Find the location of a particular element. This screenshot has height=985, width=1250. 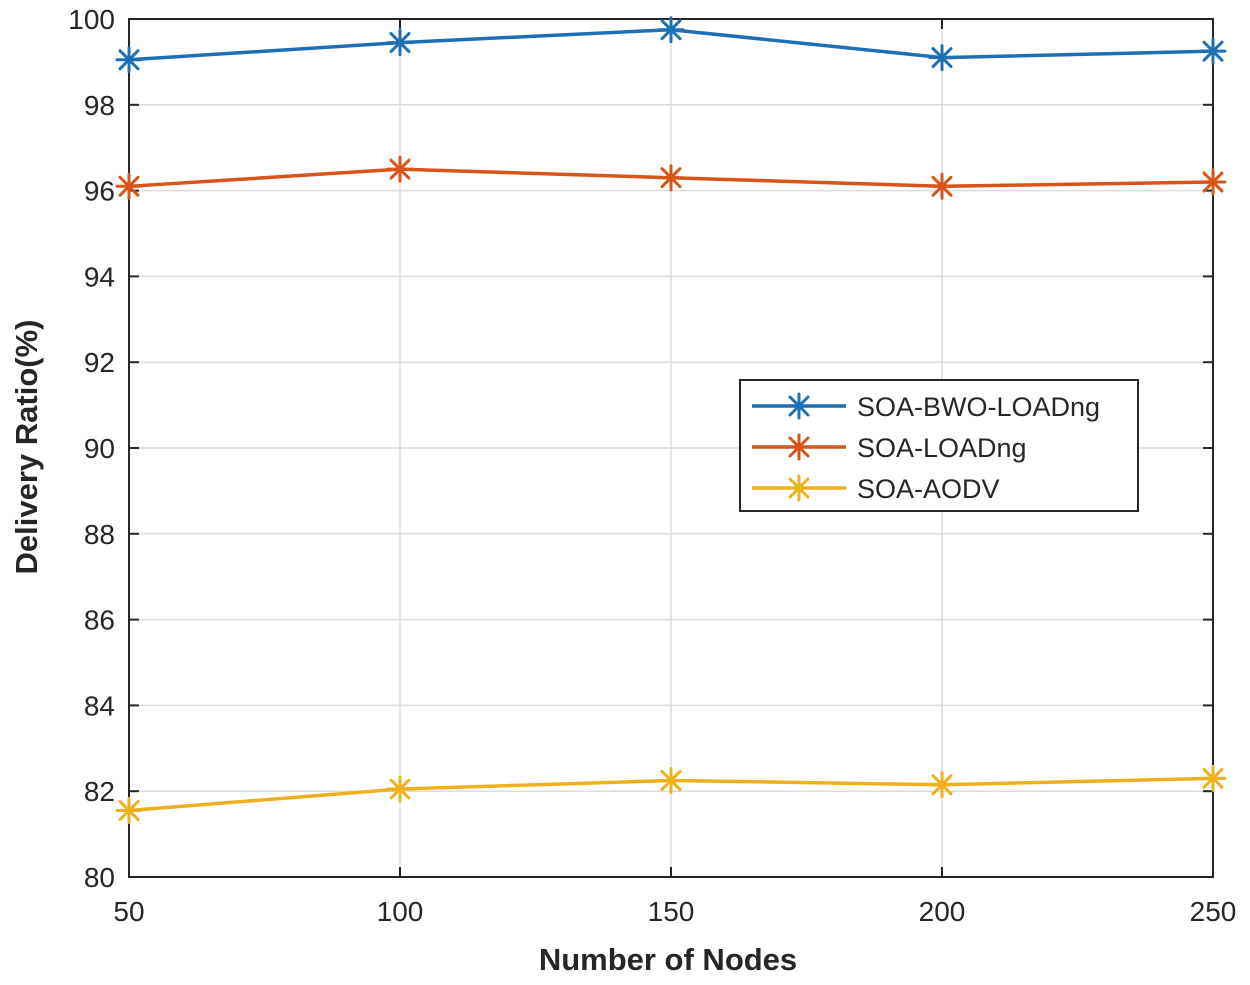

legend: SOA-BWO-LOADng SOA-LOADng SOA-AODV is located at coordinates (939, 445).